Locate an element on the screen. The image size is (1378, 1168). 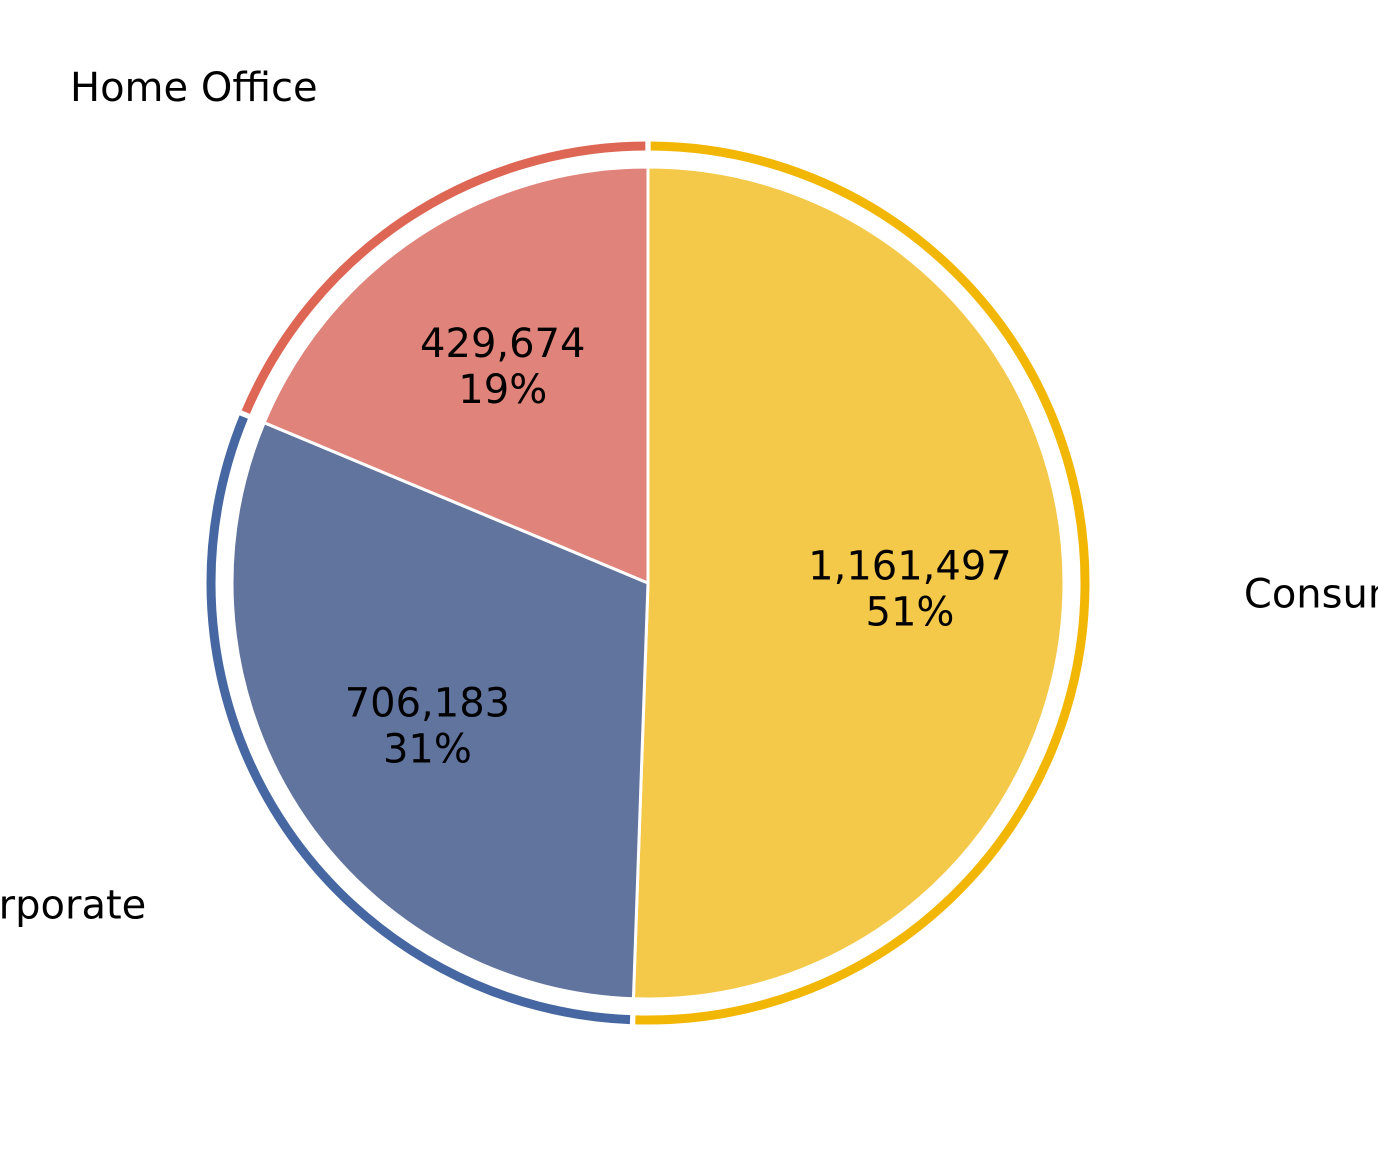
percent-label-home-office: 19% is located at coordinates (502, 390).